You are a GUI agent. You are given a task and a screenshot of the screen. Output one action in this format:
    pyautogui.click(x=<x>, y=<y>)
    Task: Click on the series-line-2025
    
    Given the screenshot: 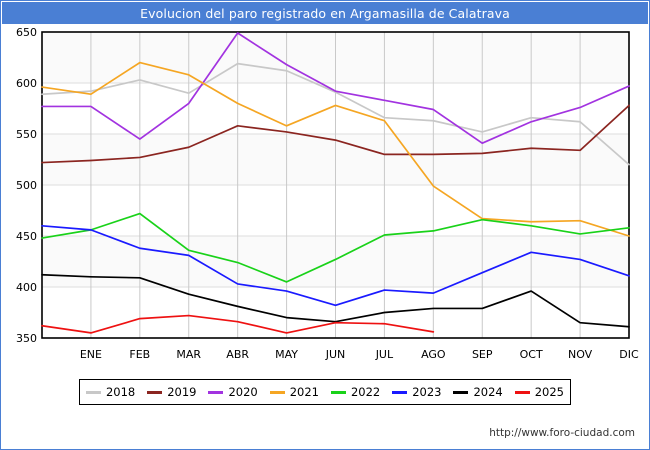 What is the action you would take?
    pyautogui.click(x=238, y=324)
    